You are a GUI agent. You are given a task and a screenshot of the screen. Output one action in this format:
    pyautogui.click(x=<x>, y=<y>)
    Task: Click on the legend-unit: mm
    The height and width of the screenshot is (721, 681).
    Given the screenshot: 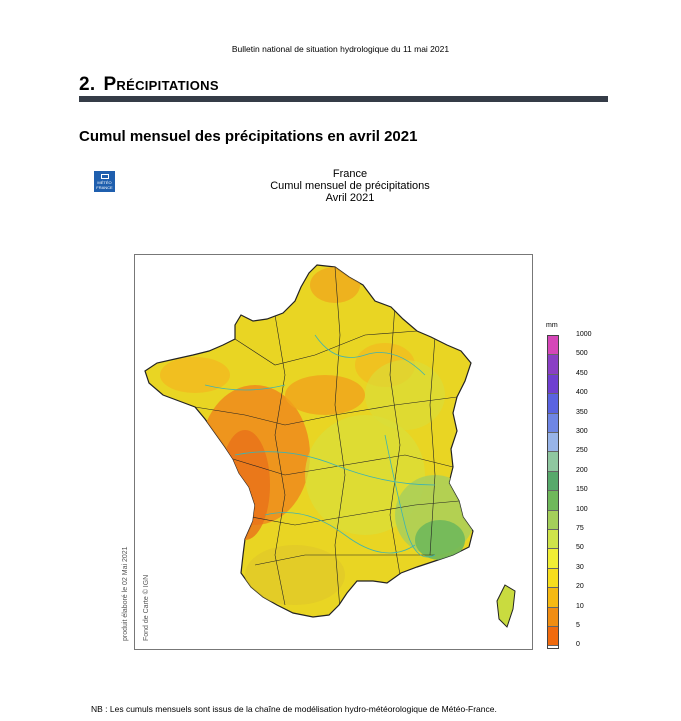 What is the action you would take?
    pyautogui.click(x=552, y=325)
    